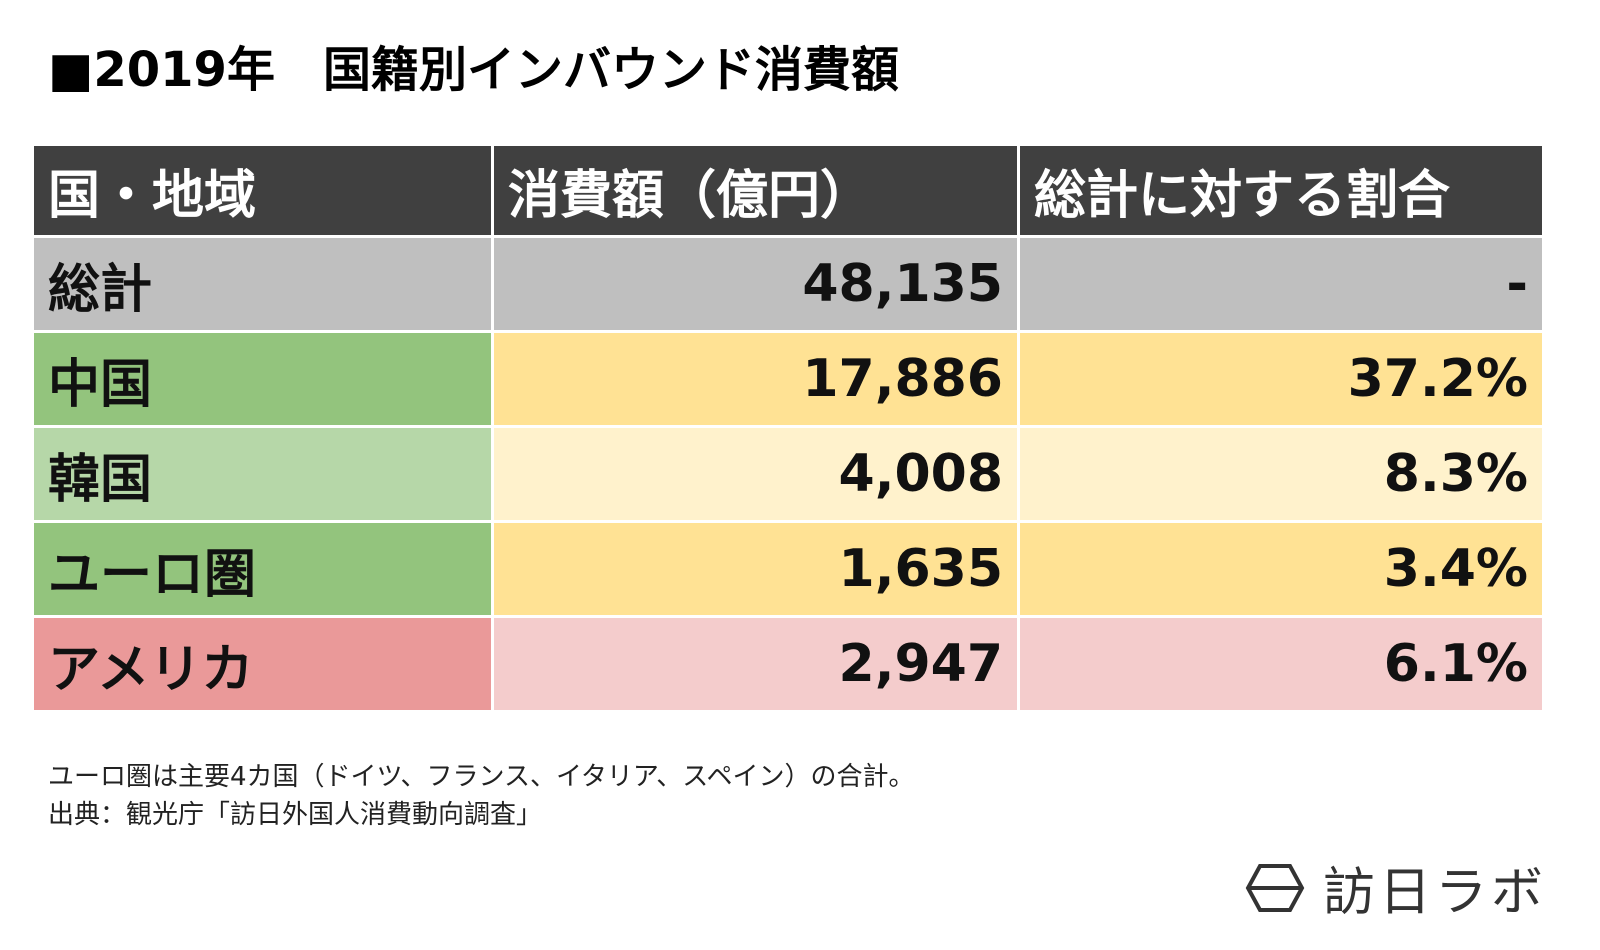 The width and height of the screenshot is (1600, 950). What do you see at coordinates (1275, 887) in the screenshot?
I see `logo-icon` at bounding box center [1275, 887].